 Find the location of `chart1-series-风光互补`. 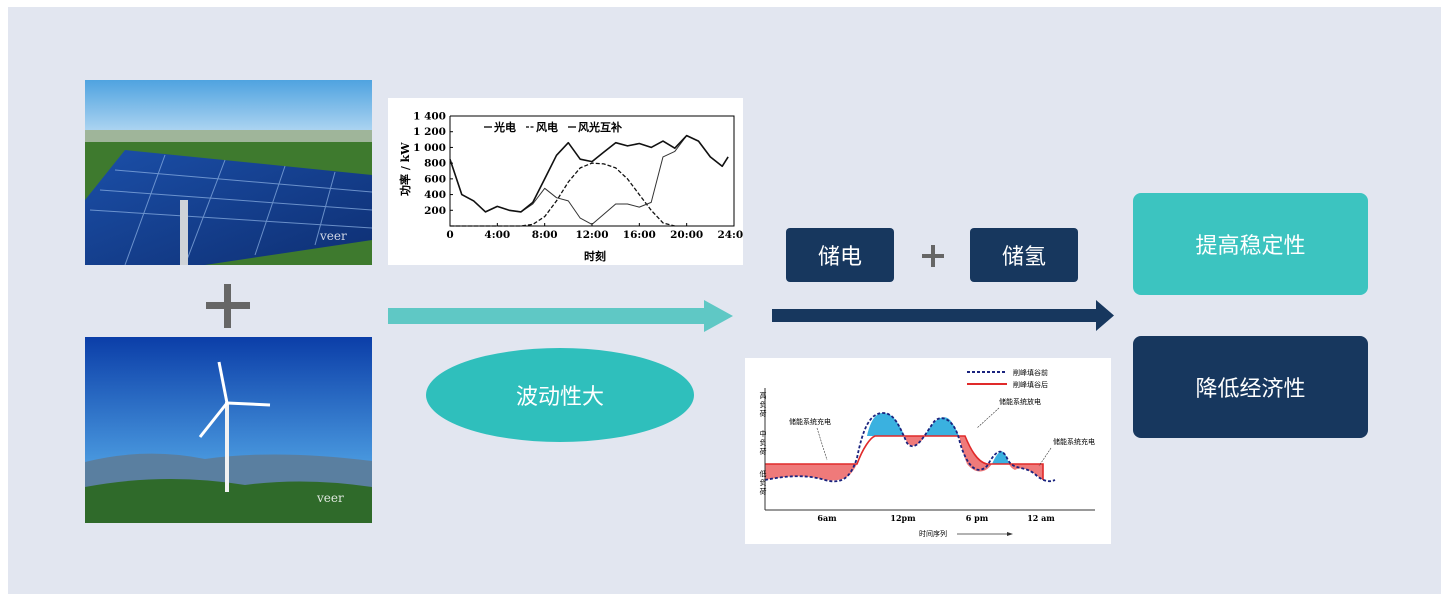

chart1-series-风光互补 is located at coordinates (589, 173).